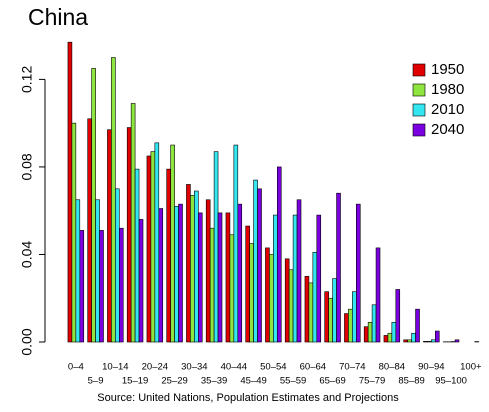 This screenshot has width=489, height=412. Describe the element at coordinates (447, 89) in the screenshot. I see `legend-label: 1980` at that location.